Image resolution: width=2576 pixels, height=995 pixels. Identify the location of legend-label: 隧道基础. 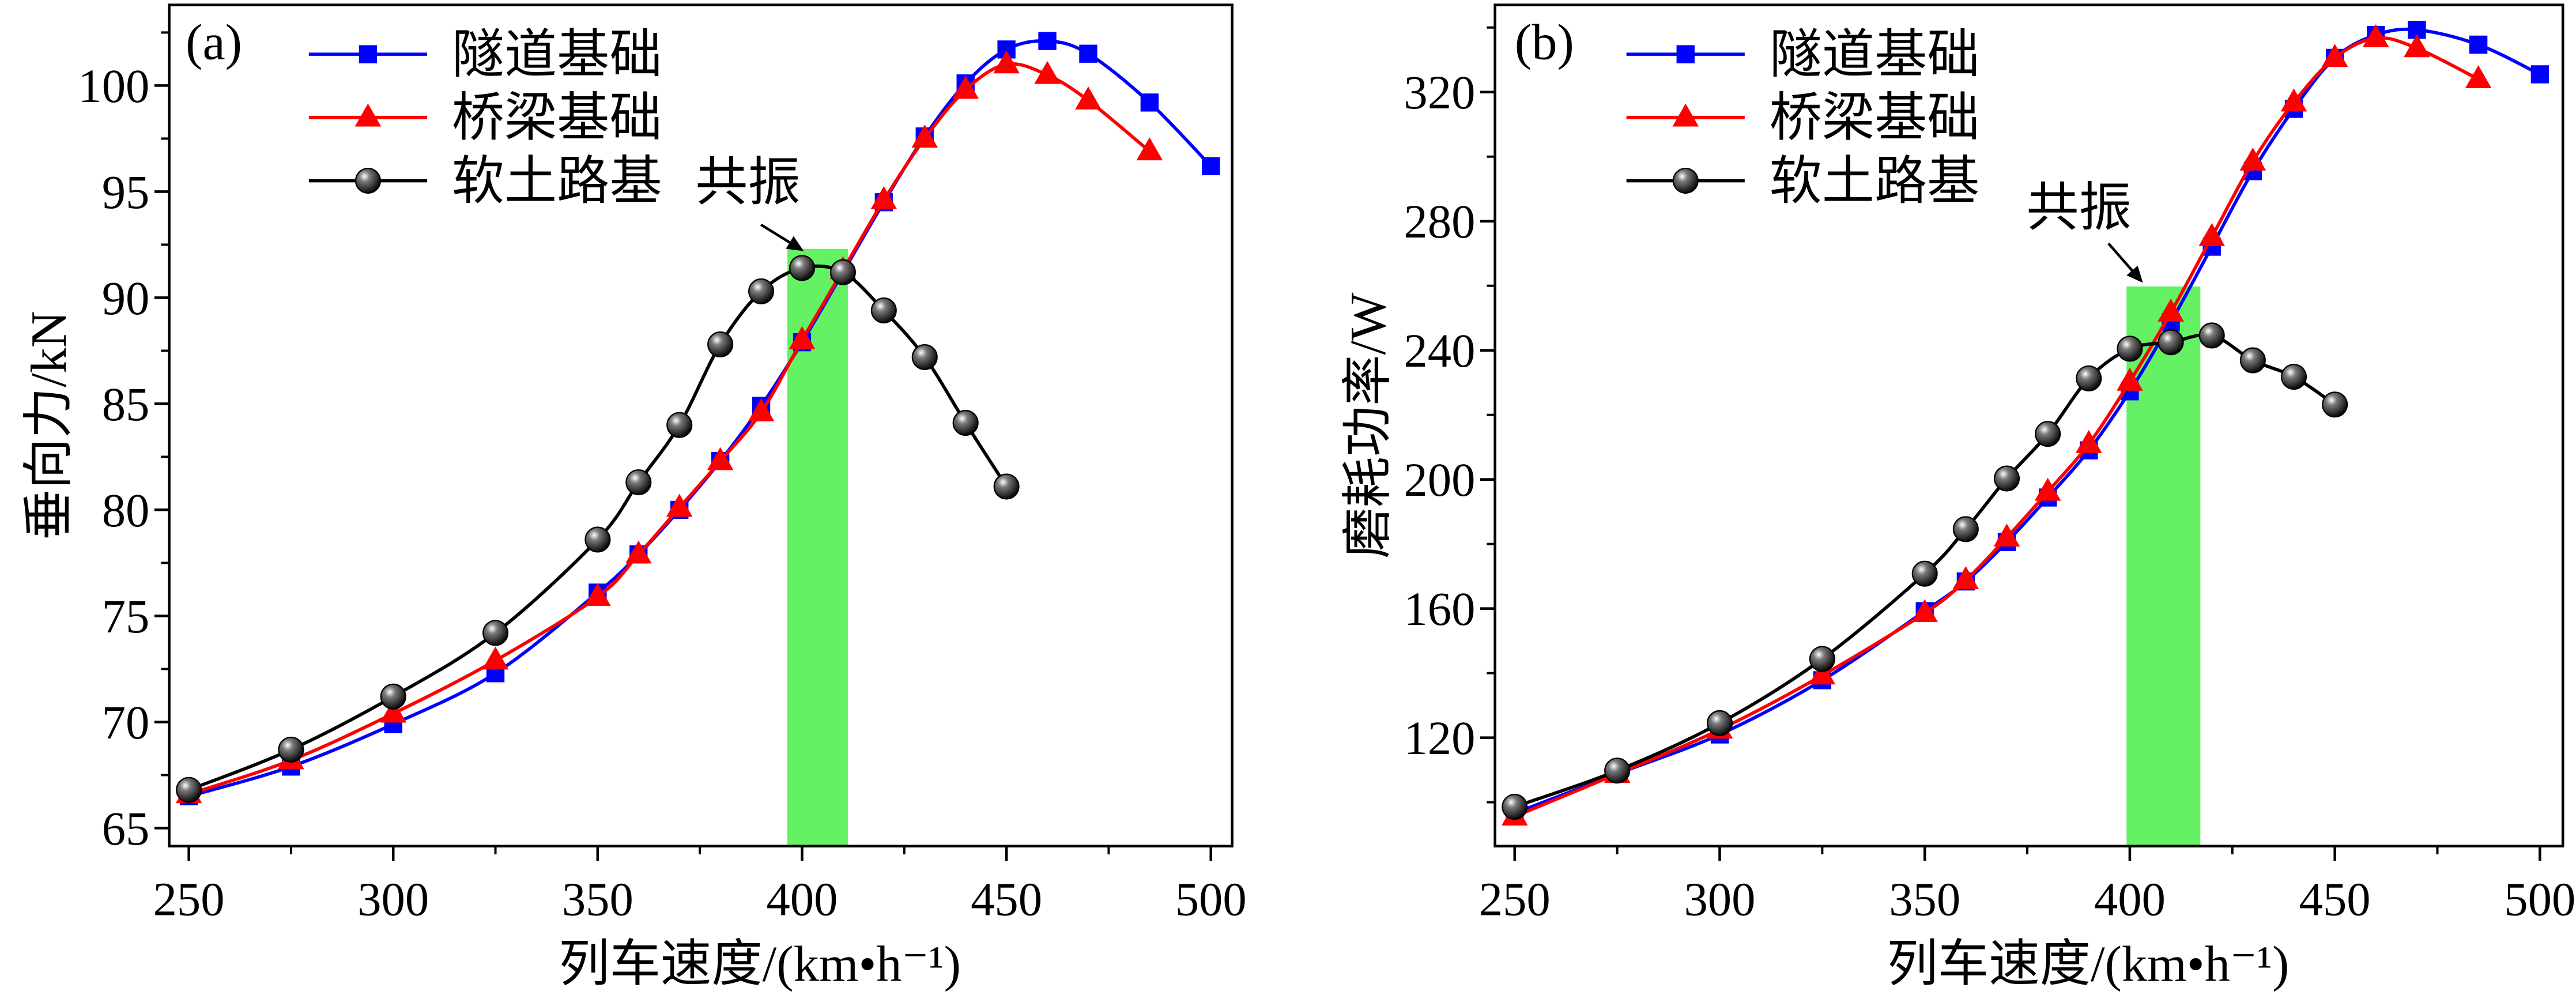
(1875, 54).